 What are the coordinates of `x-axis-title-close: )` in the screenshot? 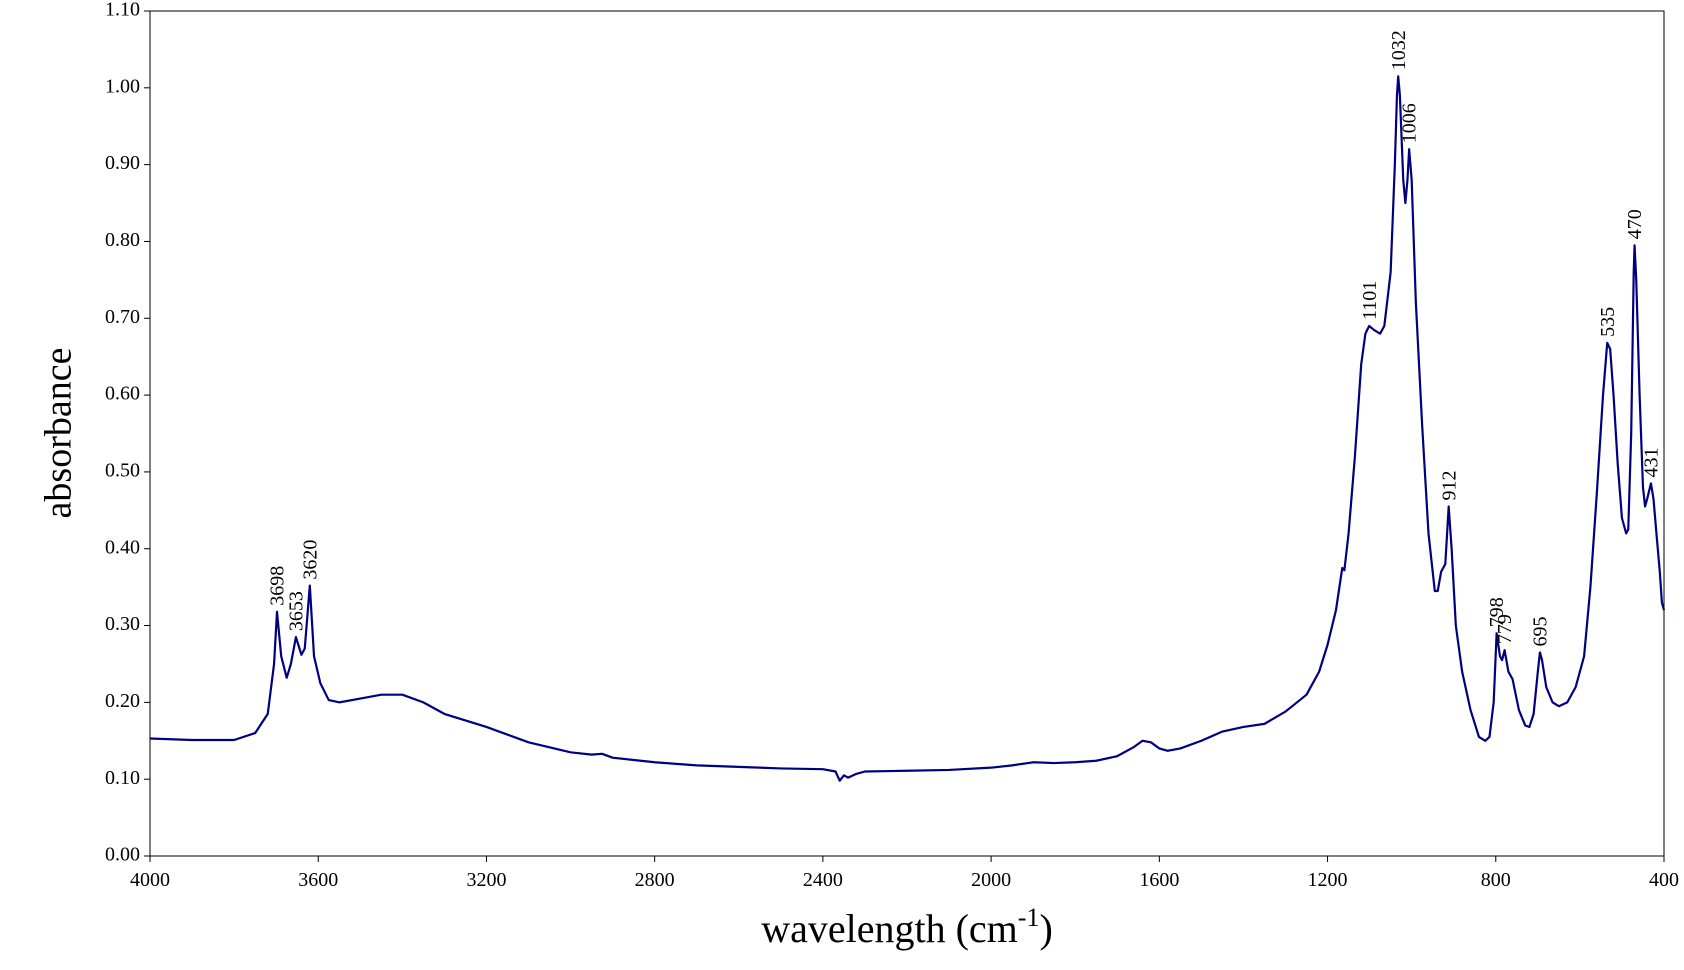 It's located at (1045, 928).